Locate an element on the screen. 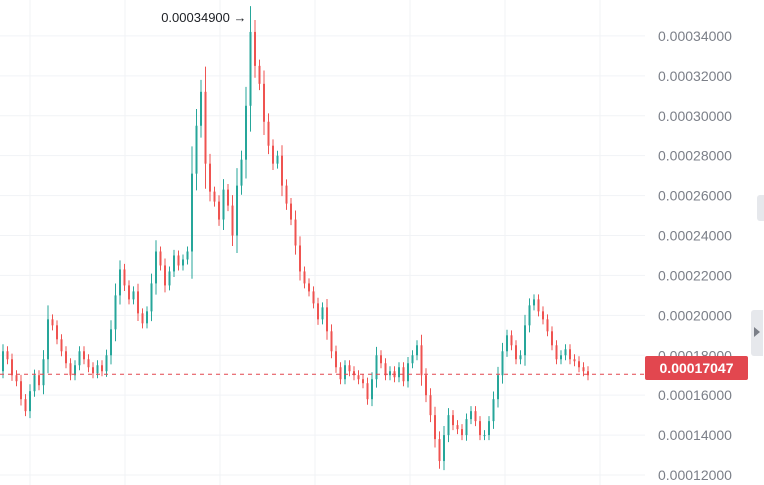  side-panel-handle-top is located at coordinates (760, 208).